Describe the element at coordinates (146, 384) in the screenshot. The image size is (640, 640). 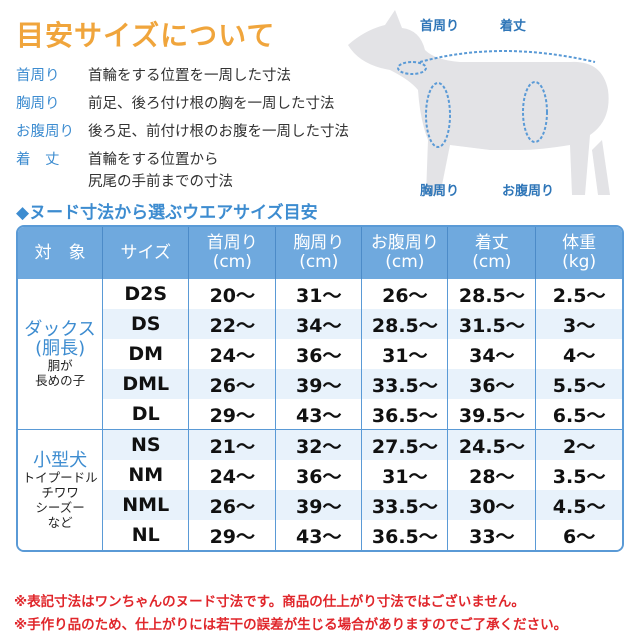
I see `size-cell: DML` at that location.